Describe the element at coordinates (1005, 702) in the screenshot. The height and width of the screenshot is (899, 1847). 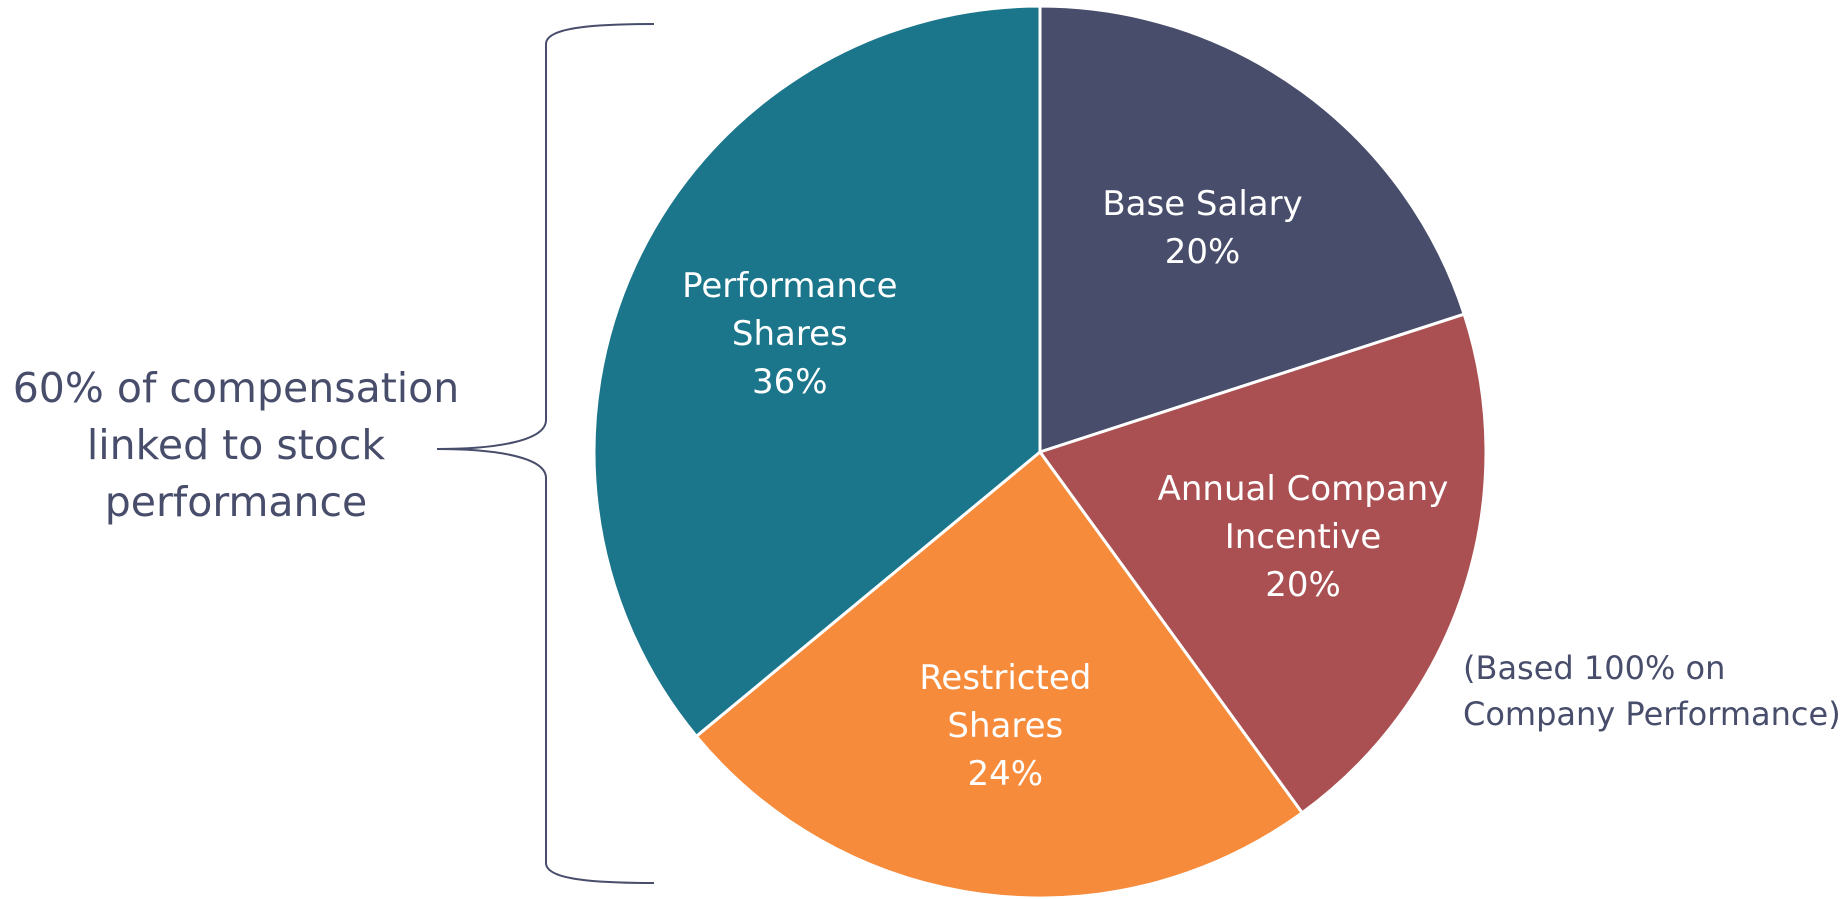
I see `category-label: Restricted Shares` at that location.